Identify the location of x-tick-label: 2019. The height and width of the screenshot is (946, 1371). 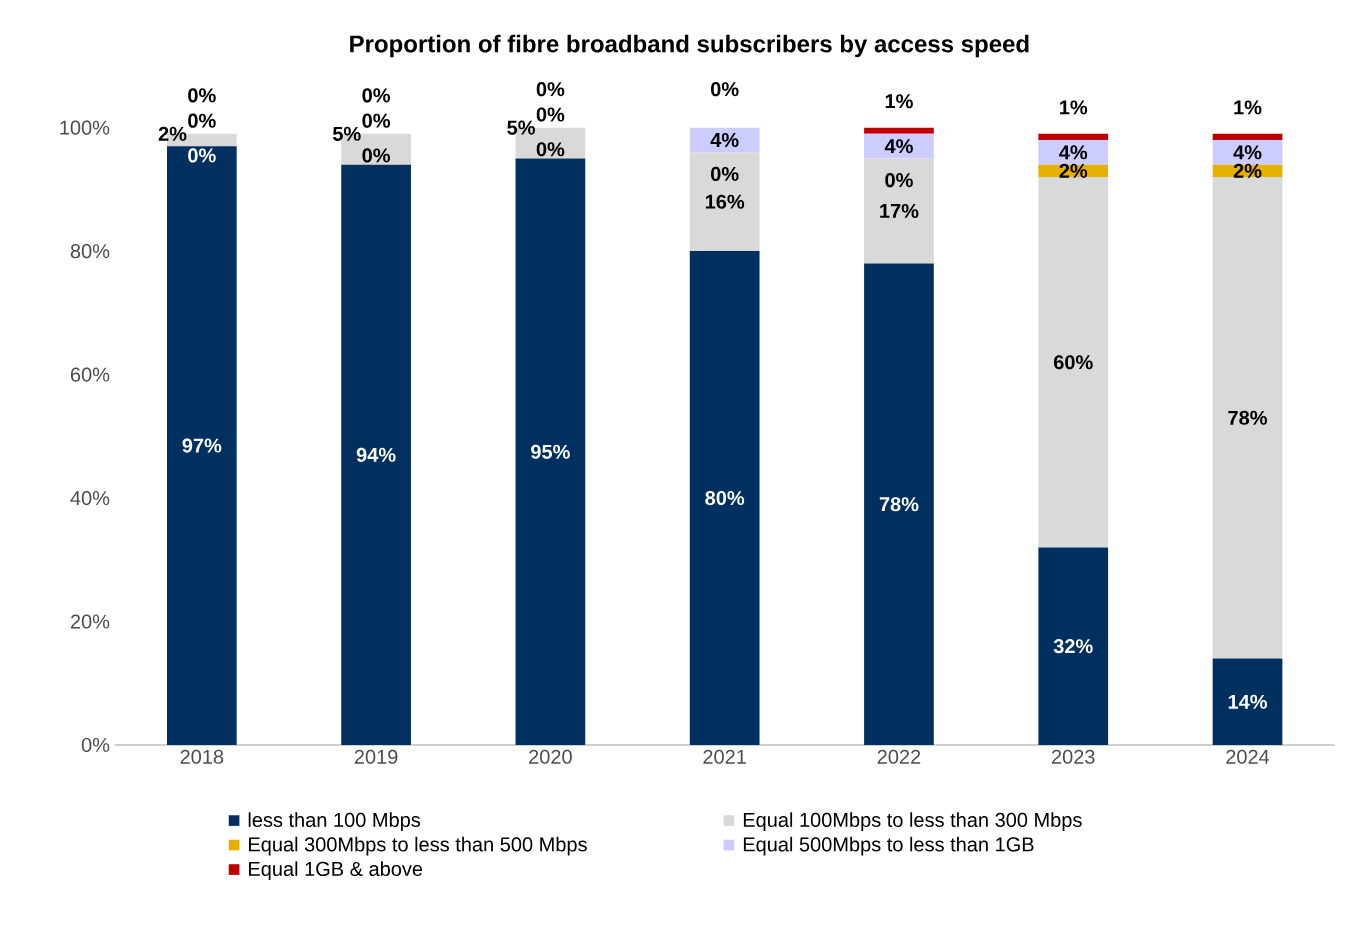
(376, 756).